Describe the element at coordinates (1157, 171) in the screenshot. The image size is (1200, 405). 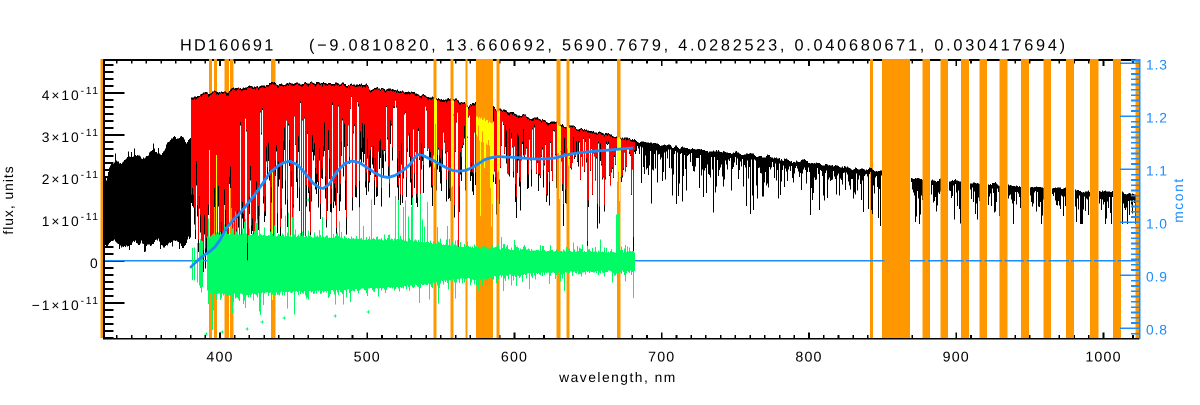
I see `svg-text: 1.1` at that location.